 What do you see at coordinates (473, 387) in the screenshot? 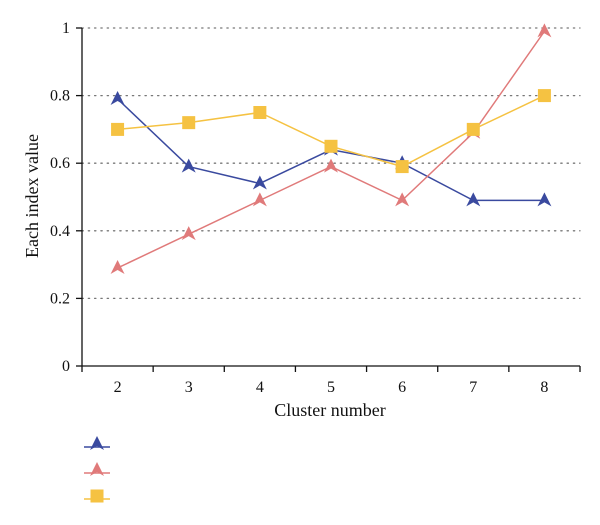
I see `x-tick-label-5: 7` at bounding box center [473, 387].